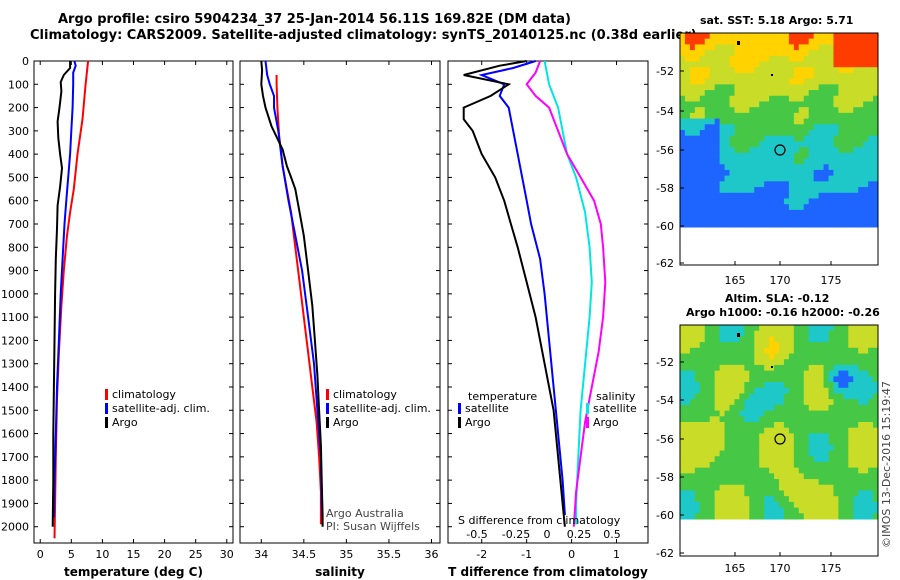 The height and width of the screenshot is (580, 900). Describe the element at coordinates (665, 400) in the screenshot. I see `map-ytick-label: -54` at that location.